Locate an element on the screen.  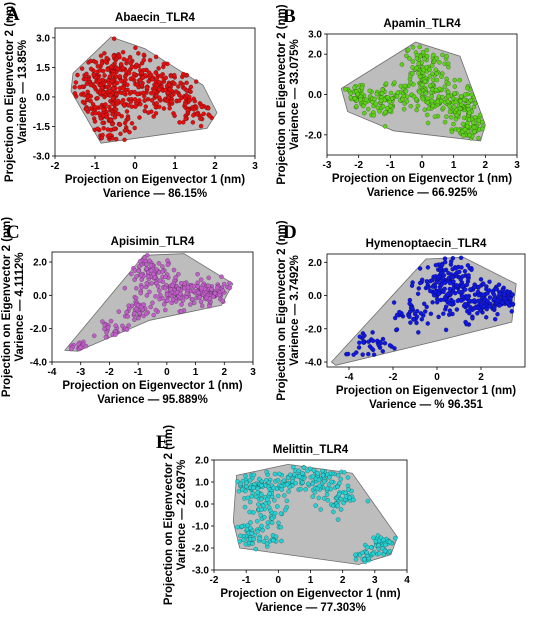
x-tick-label: 3 is located at coordinates (255, 166).